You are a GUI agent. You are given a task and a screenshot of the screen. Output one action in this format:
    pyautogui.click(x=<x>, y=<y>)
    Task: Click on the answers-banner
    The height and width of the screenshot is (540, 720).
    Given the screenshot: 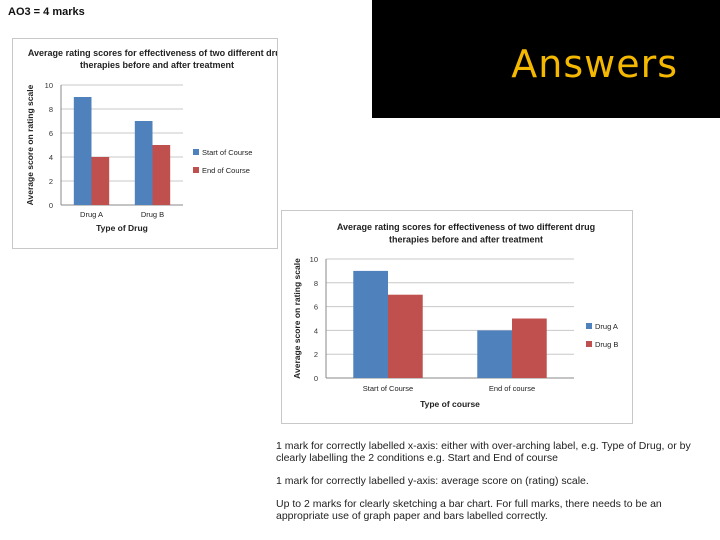 What is the action you would take?
    pyautogui.click(x=546, y=59)
    